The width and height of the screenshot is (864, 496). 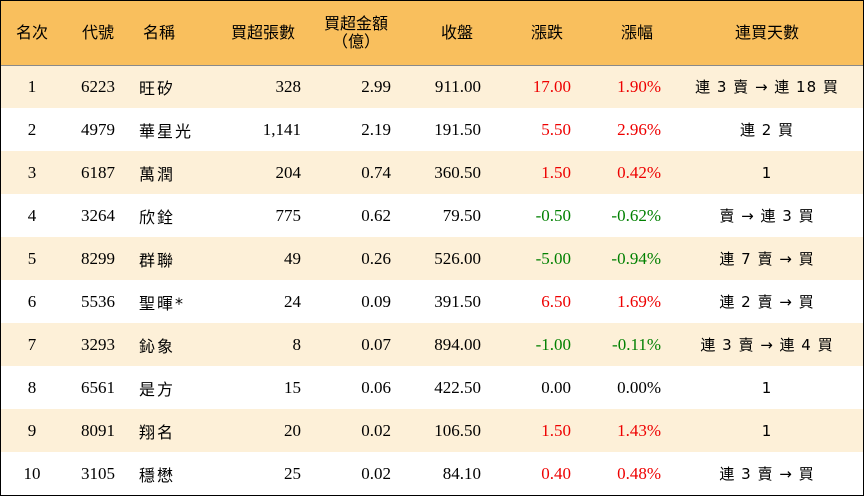 I want to click on cell-rank: 3, so click(x=32, y=172).